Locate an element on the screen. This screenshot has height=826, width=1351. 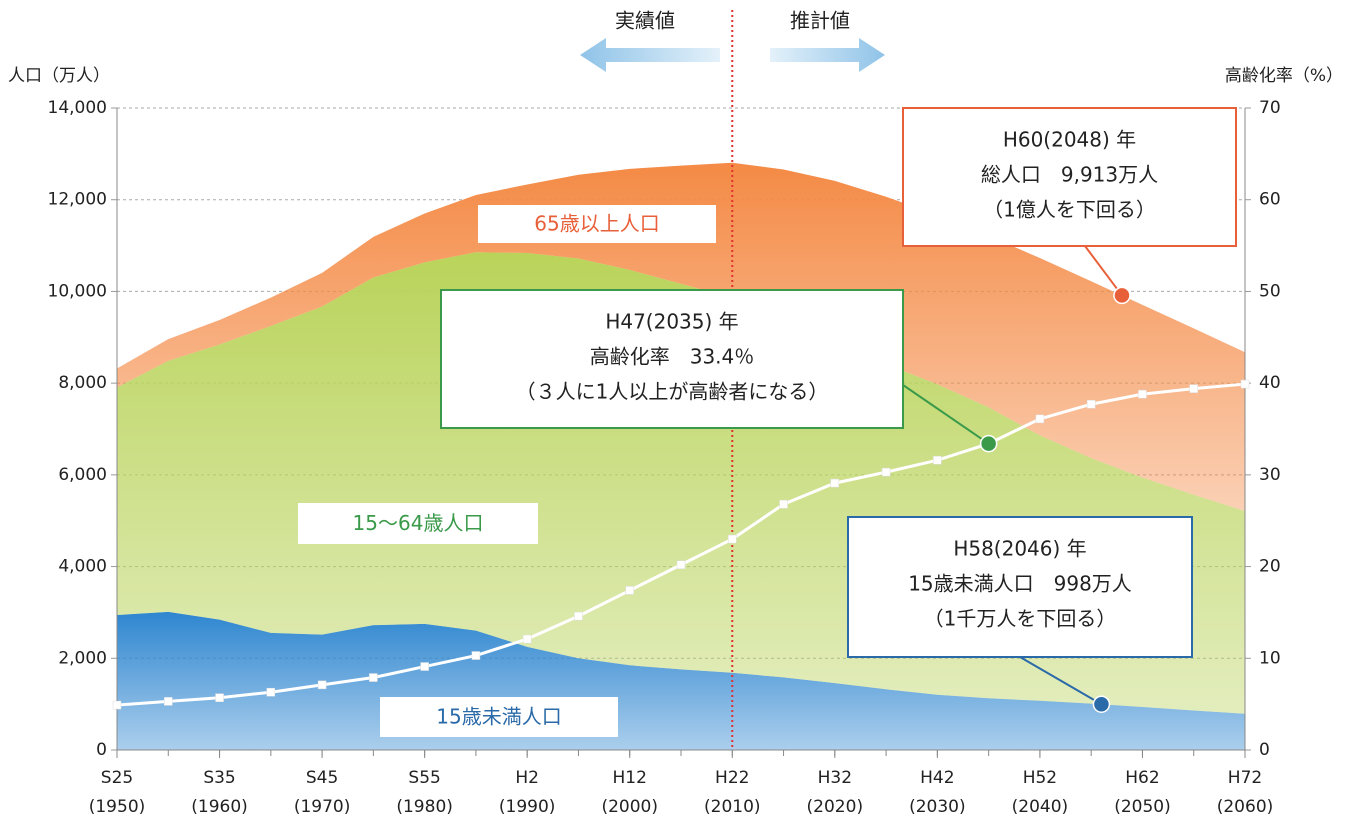
y2-tick-label: 10 is located at coordinates (1270, 658).